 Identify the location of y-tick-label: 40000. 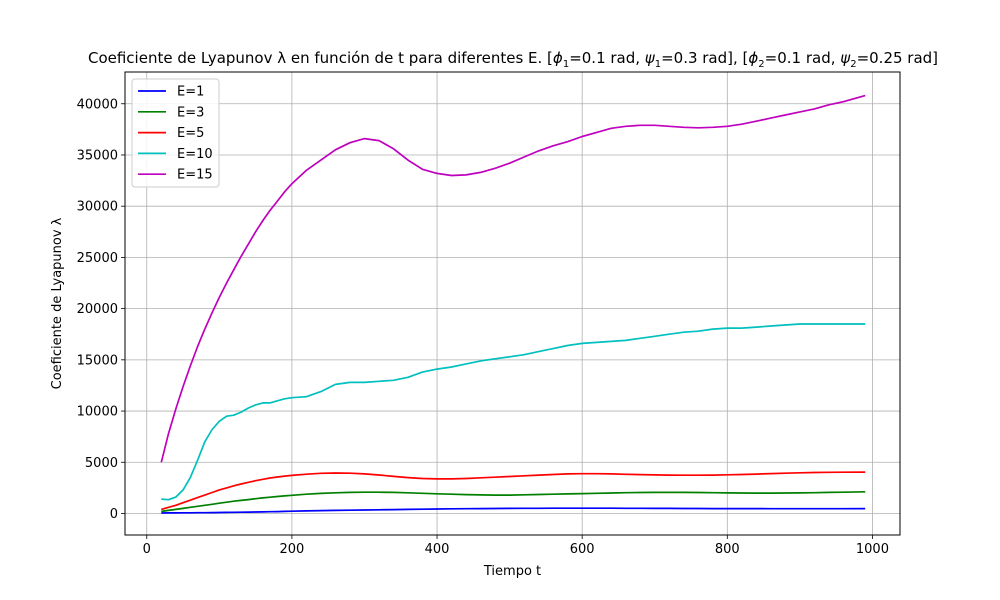
(97, 104).